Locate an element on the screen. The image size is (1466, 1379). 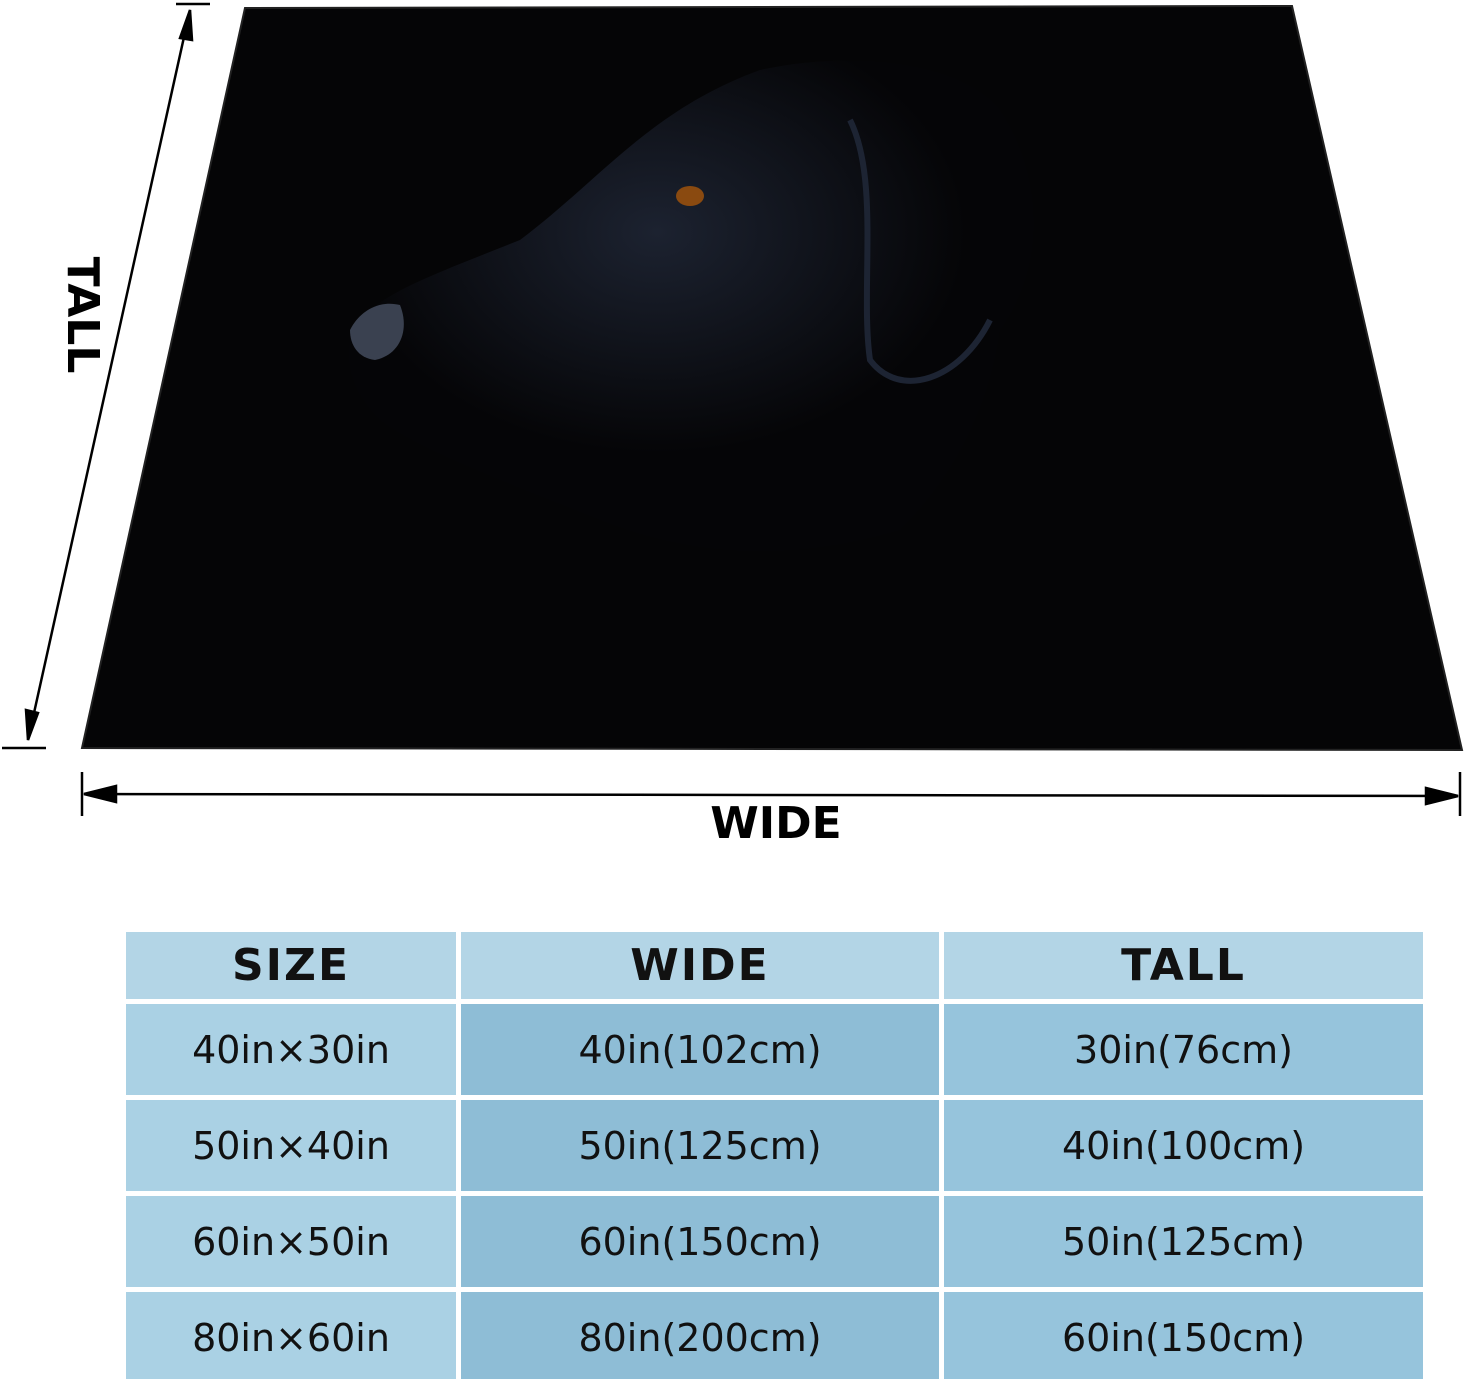
table-row: 50in×40in 50in(125cm) 40in(100cm) is located at coordinates (774, 1145).